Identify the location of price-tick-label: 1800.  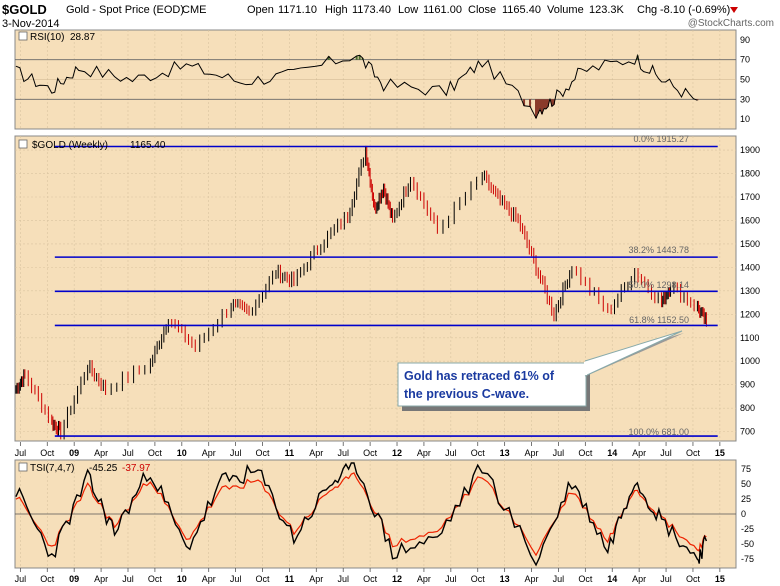
(750, 174).